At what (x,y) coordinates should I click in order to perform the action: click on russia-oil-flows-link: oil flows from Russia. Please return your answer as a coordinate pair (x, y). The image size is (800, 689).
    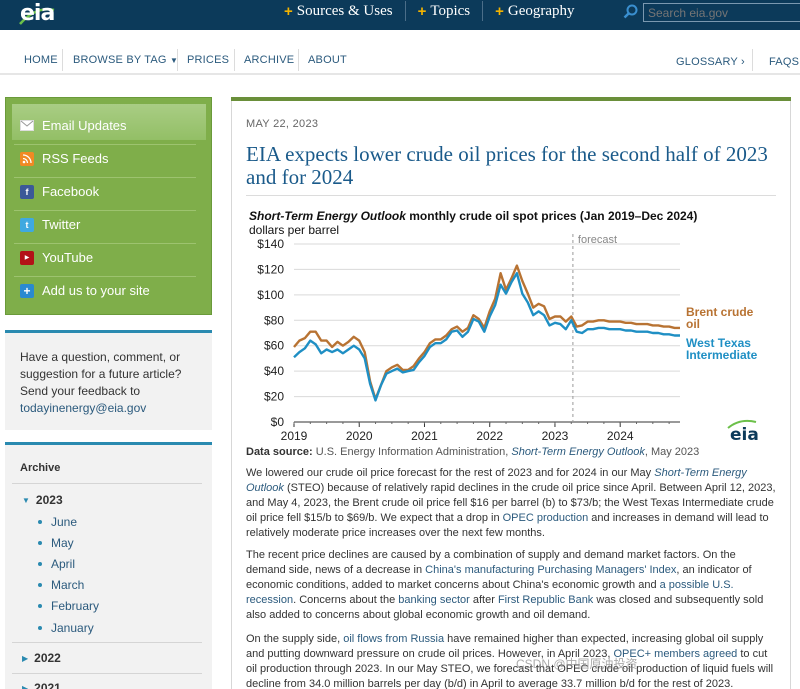
    Looking at the image, I should click on (394, 639).